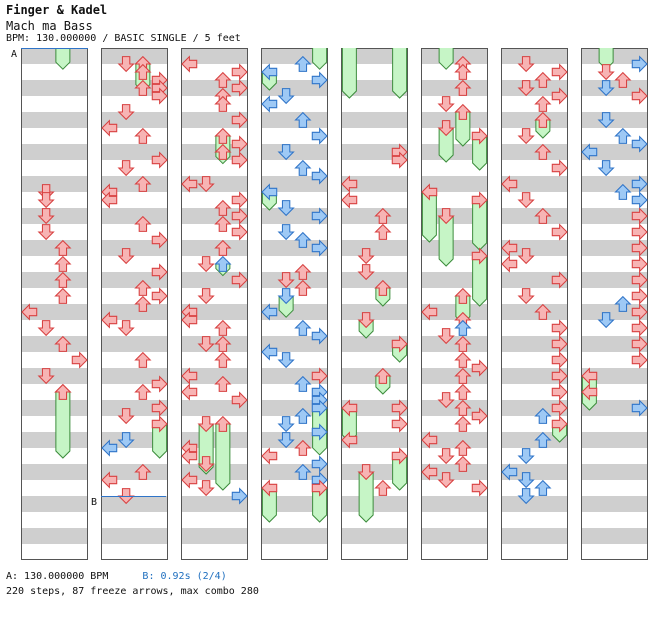 The width and height of the screenshot is (672, 620). Describe the element at coordinates (214, 304) in the screenshot. I see `chart-panel` at that location.